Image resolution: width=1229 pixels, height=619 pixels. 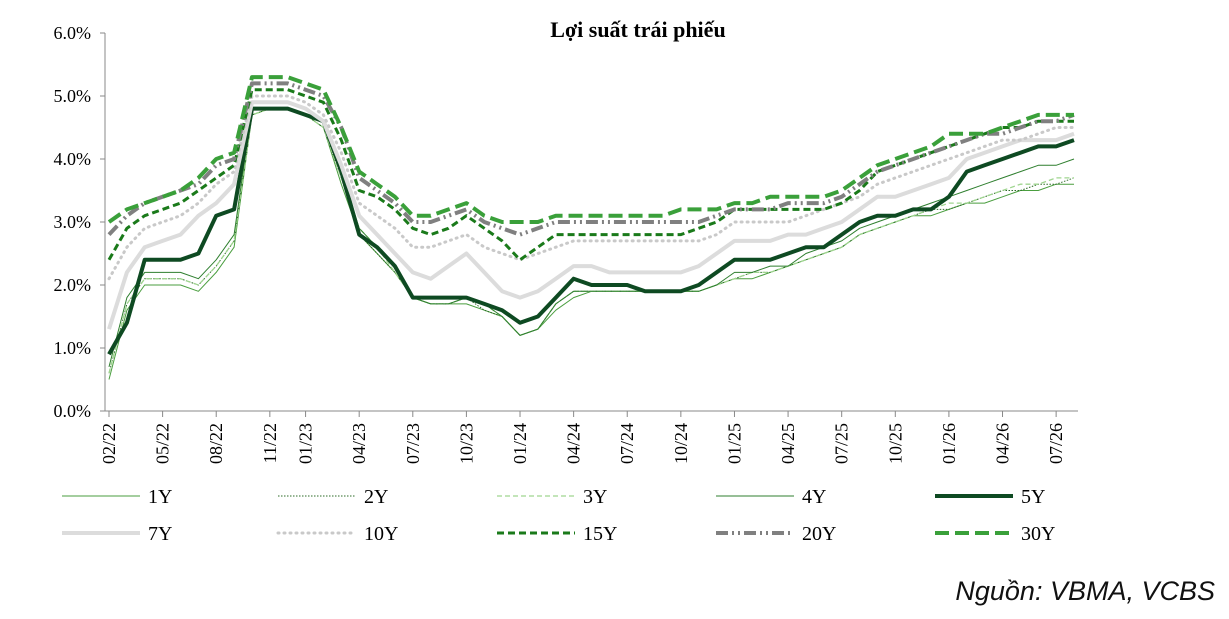 I want to click on x-tick-label: 02/22, so click(x=109, y=443).